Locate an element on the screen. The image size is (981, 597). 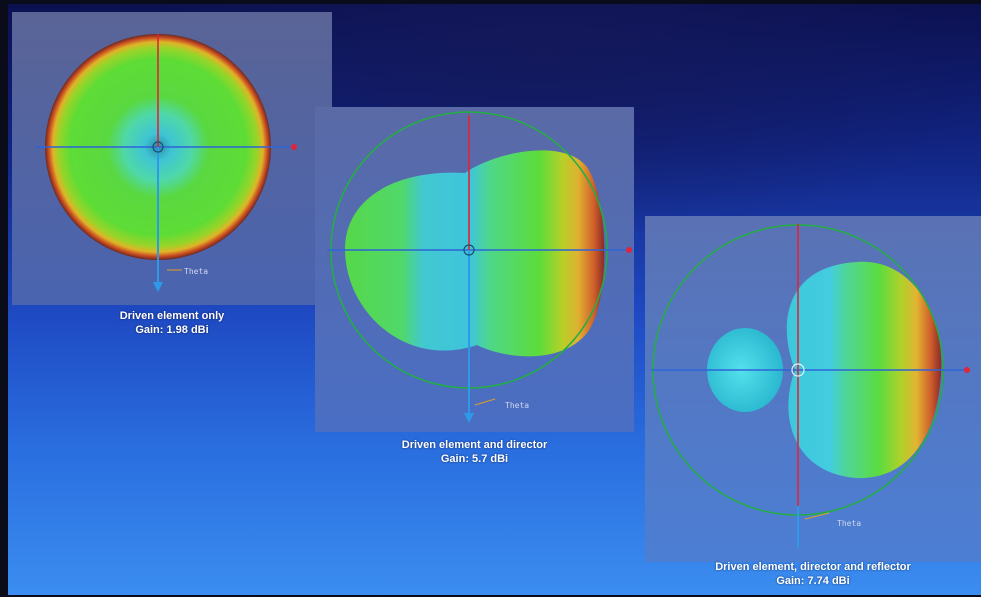
caption-title: Driven element, director and reflector is located at coordinates (813, 567).